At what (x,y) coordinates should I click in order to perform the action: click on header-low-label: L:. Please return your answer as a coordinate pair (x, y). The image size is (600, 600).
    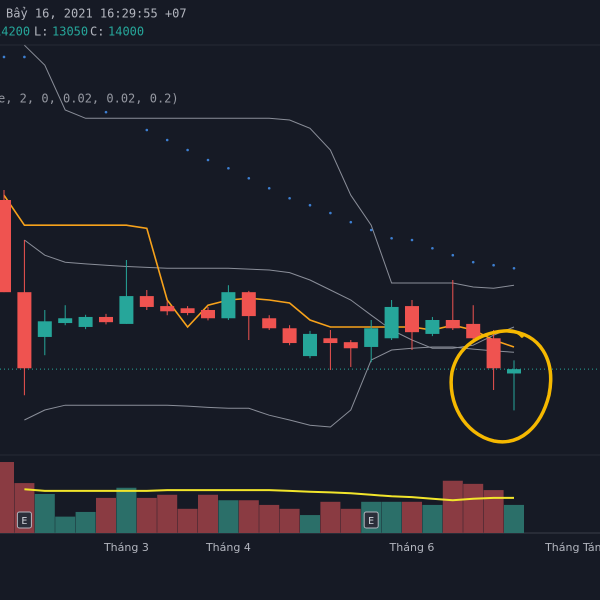
    Looking at the image, I should click on (41, 32).